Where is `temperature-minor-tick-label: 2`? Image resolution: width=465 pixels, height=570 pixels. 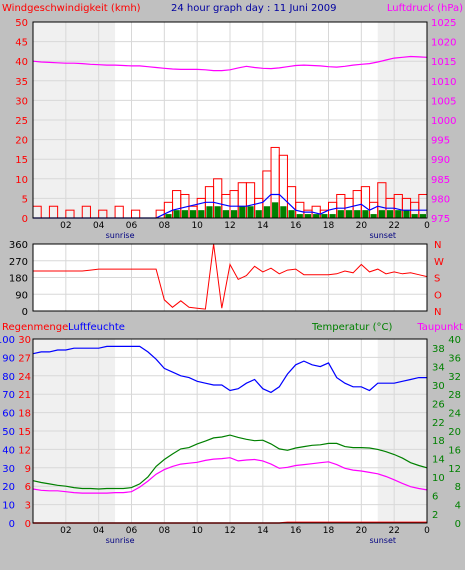
temperature-minor-tick-label: 2 is located at coordinates (435, 515).